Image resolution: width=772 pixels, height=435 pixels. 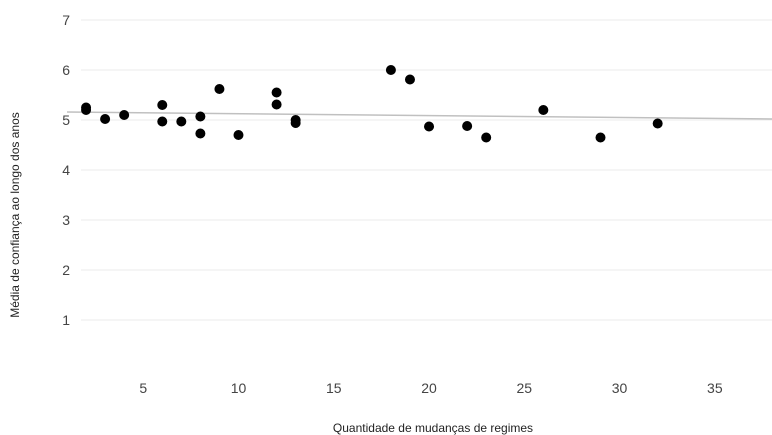 I want to click on x-tick-label: 15, so click(x=334, y=388).